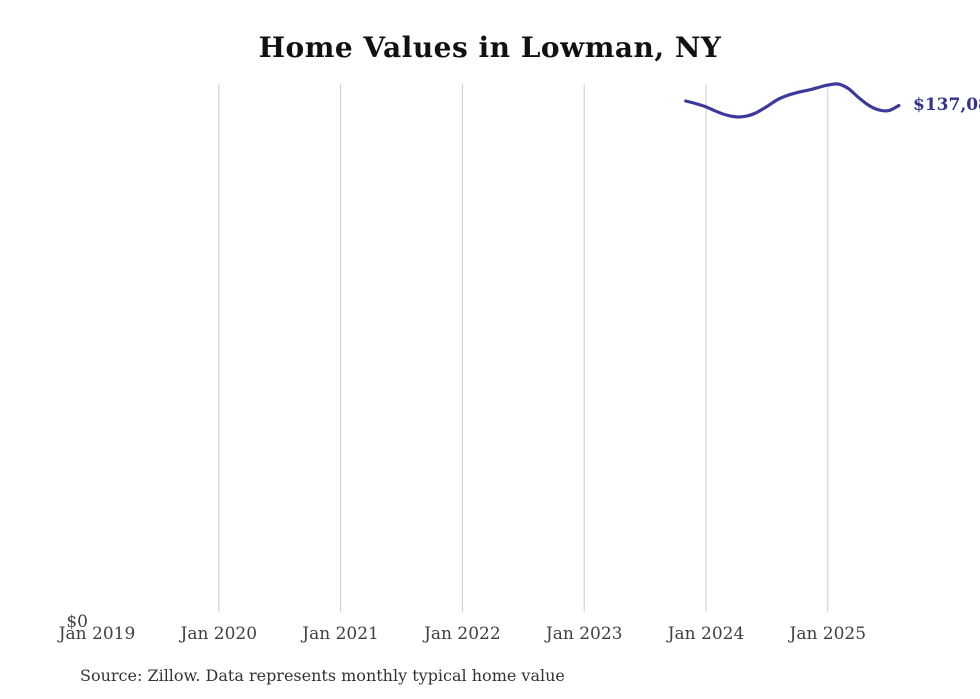 The height and width of the screenshot is (699, 980). Describe the element at coordinates (462, 634) in the screenshot. I see `x-tick-label-2022: Jan 2022` at that location.